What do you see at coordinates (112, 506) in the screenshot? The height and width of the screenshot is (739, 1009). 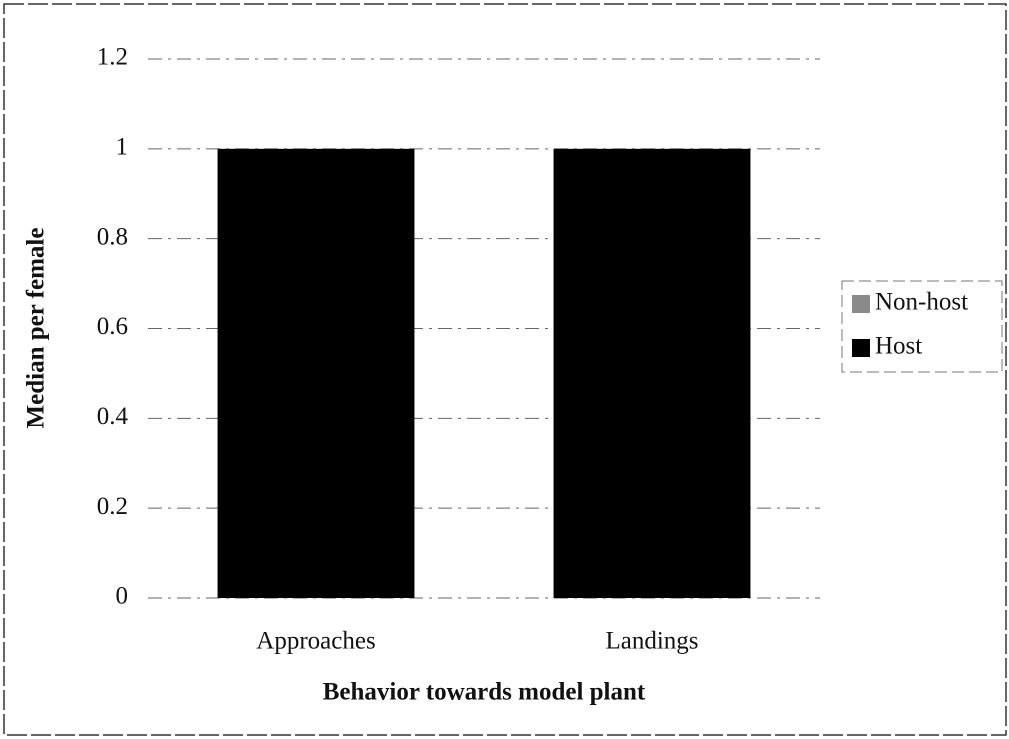 I see `y-tick-label: 0.2` at bounding box center [112, 506].